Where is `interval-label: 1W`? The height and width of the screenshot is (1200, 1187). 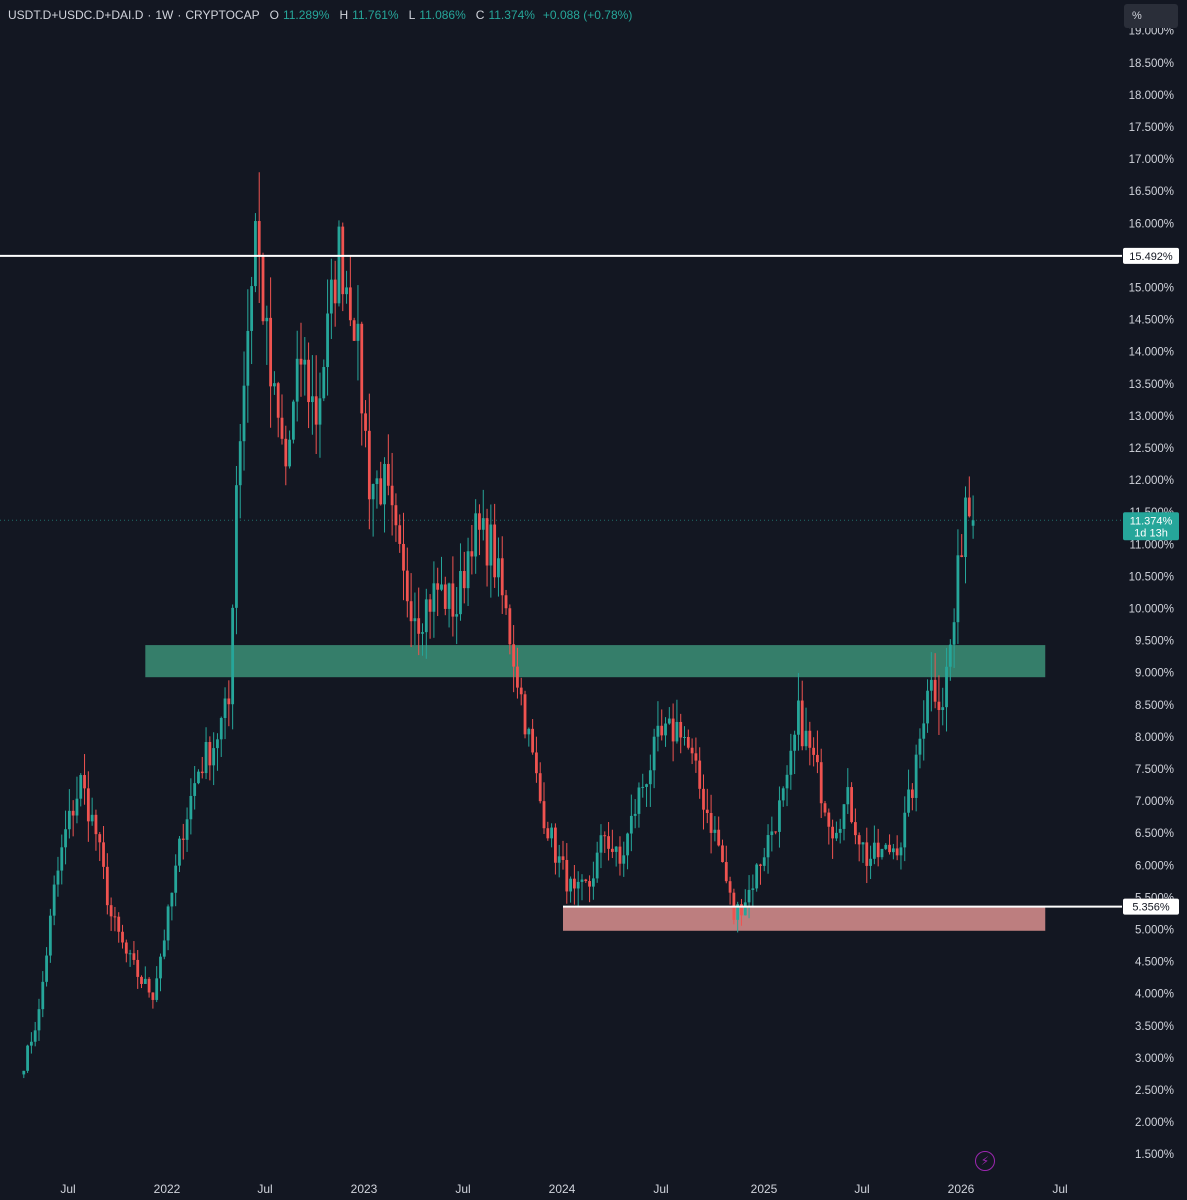 interval-label: 1W is located at coordinates (164, 15).